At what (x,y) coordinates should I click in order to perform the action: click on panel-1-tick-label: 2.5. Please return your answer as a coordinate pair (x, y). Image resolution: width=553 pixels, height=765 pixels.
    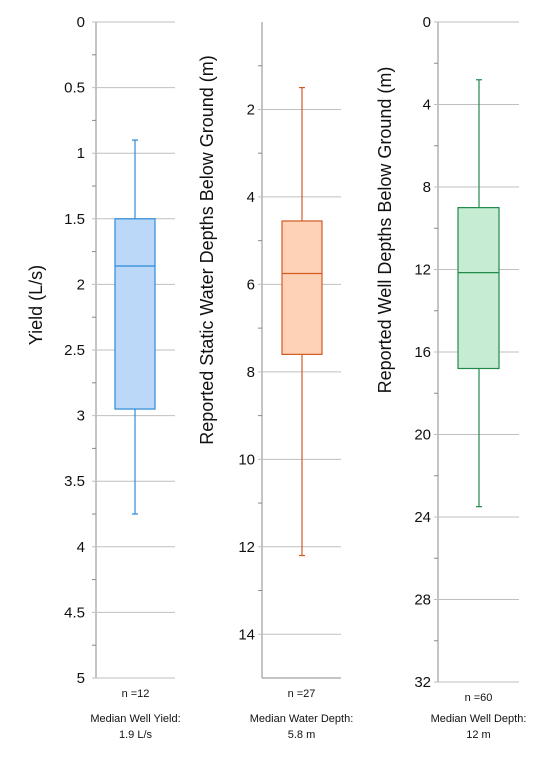
    Looking at the image, I should click on (74, 350).